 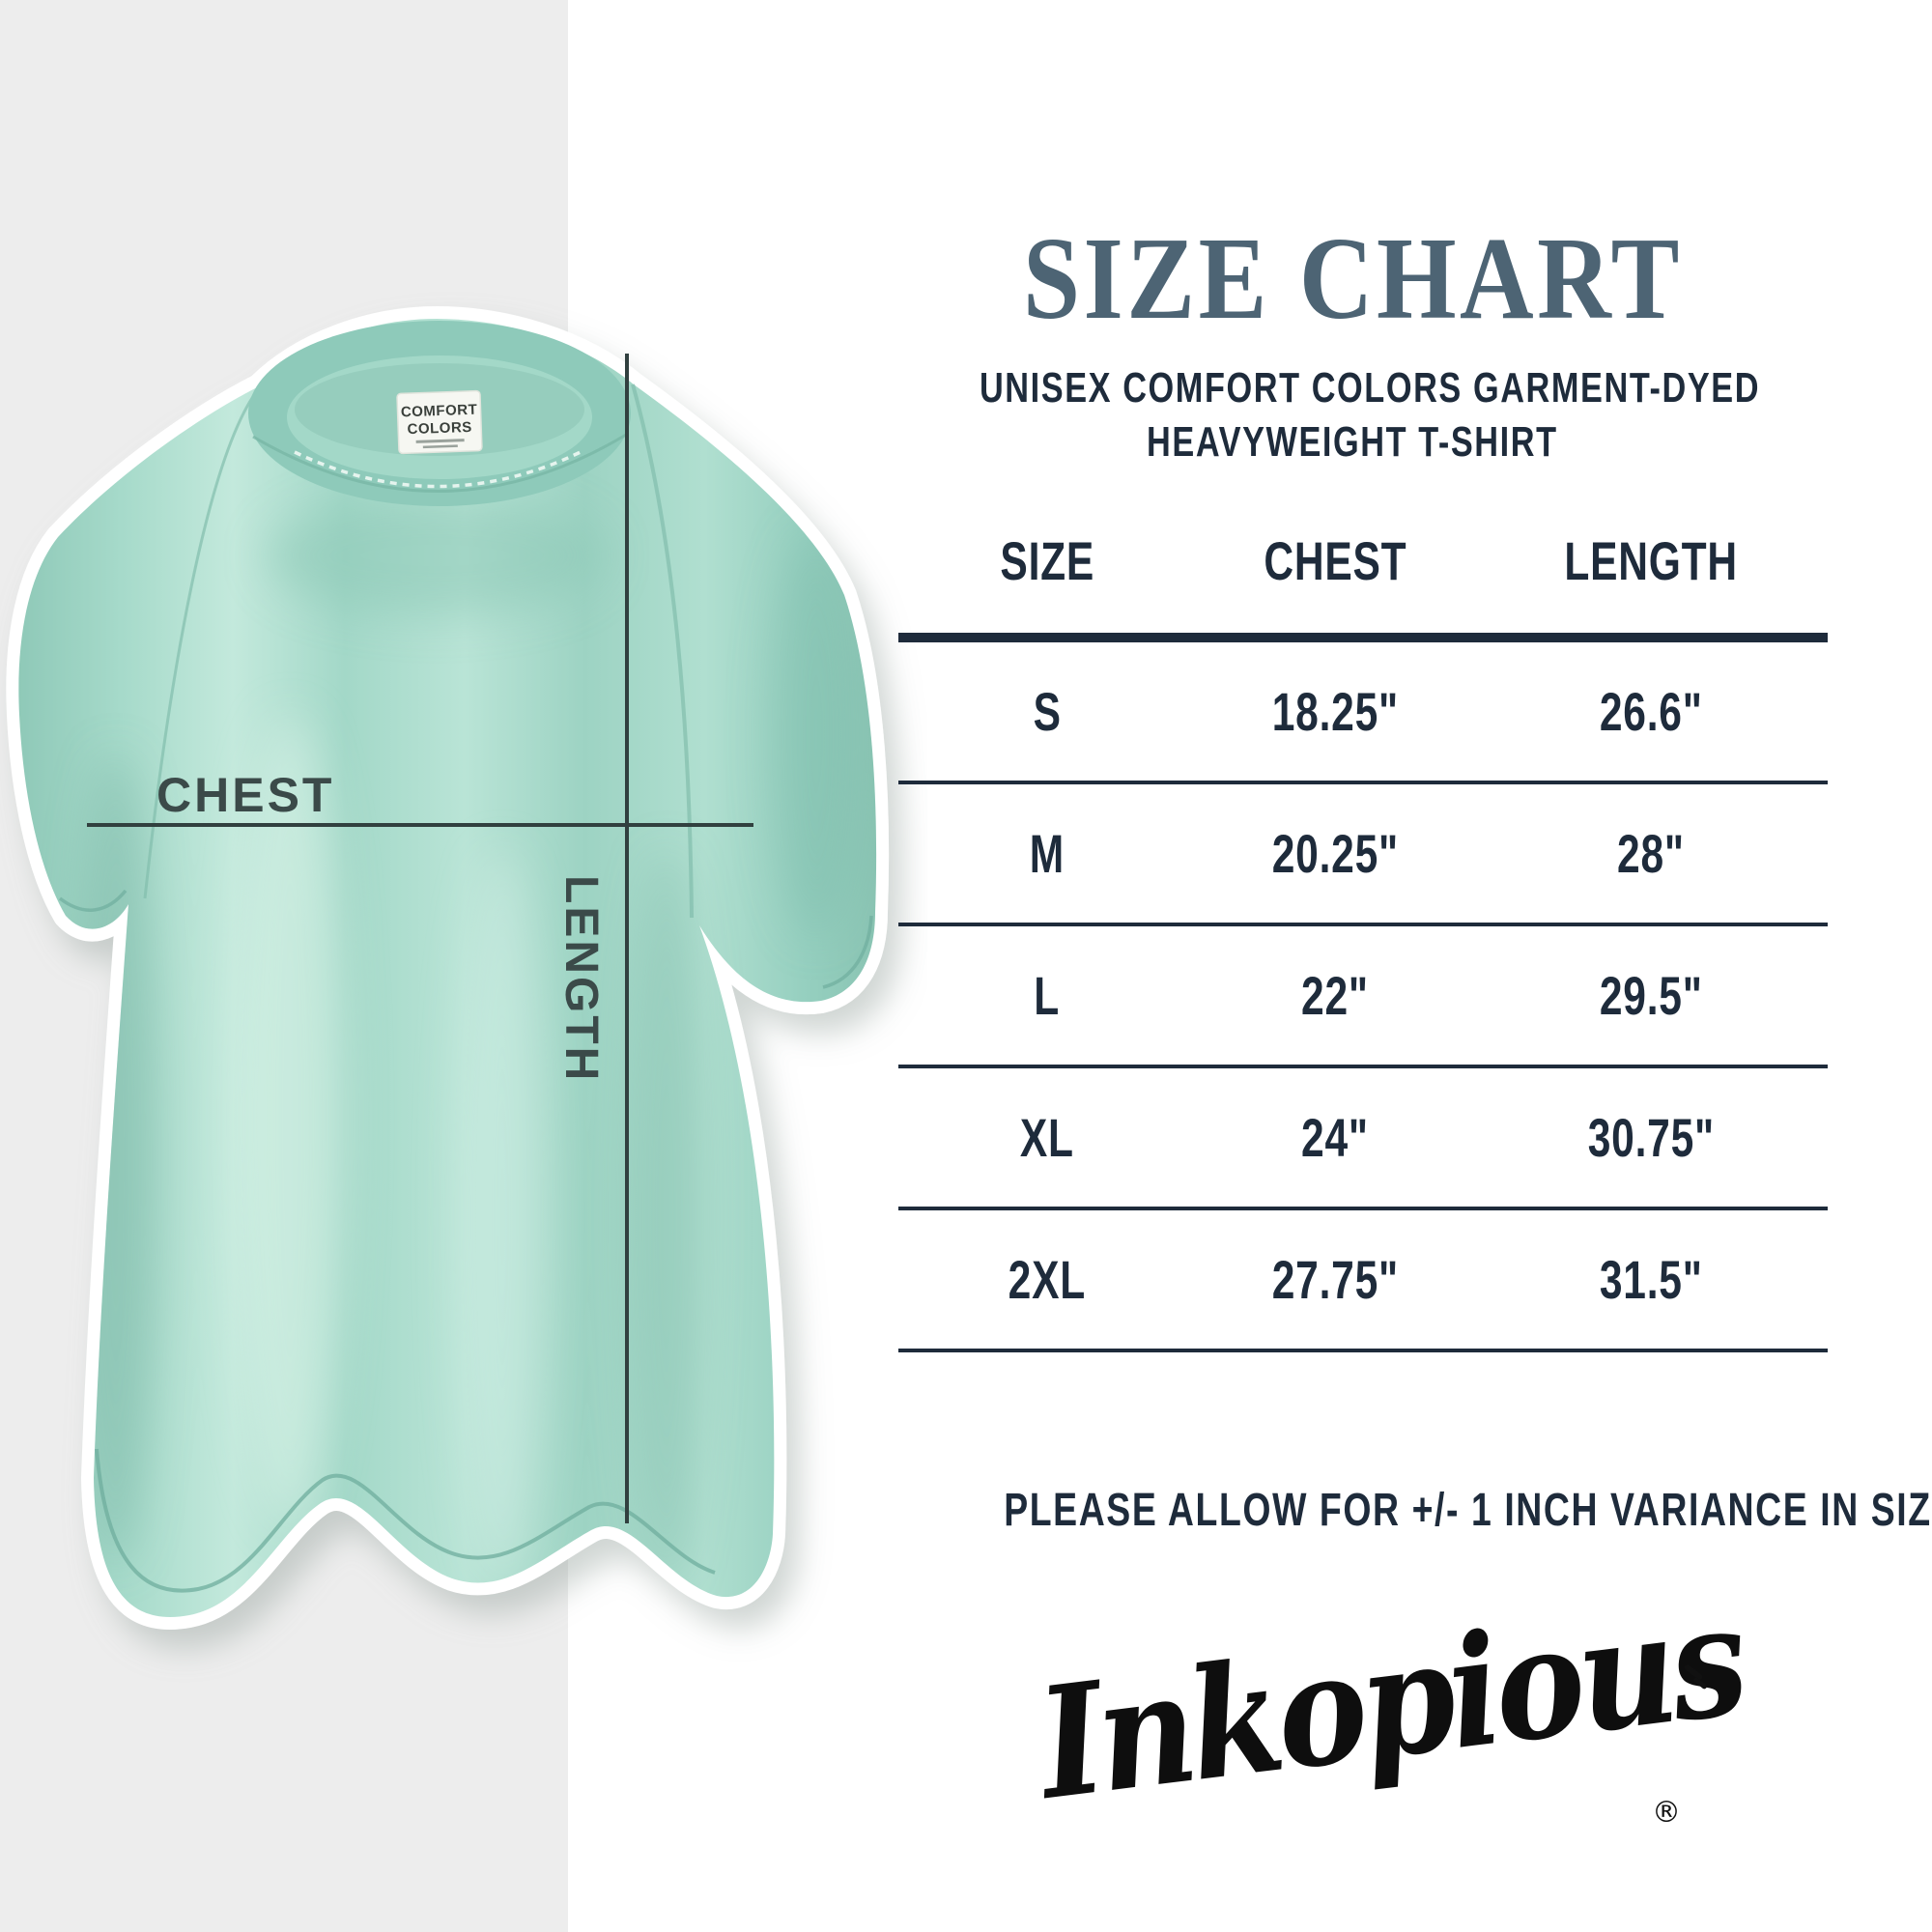 I want to click on page-title: SIZE CHART, so click(x=1352, y=279).